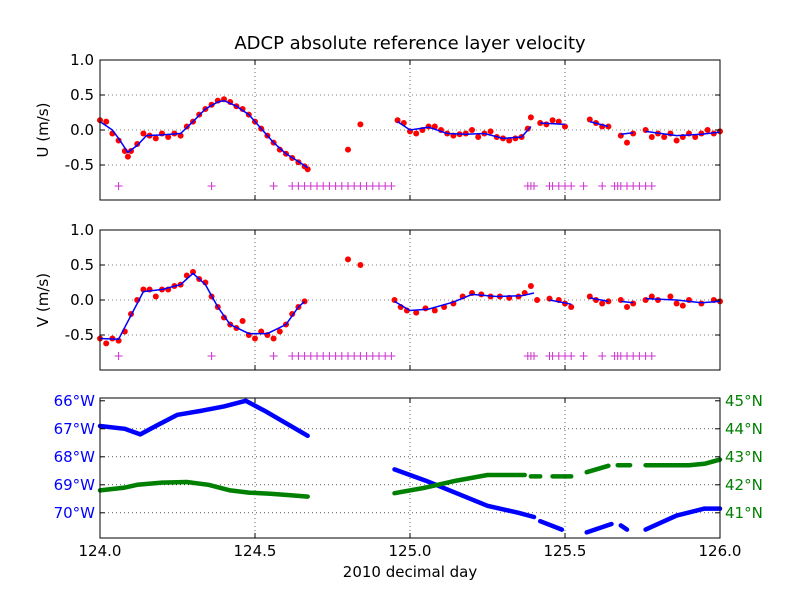 Image resolution: width=800 pixels, height=600 pixels. Describe the element at coordinates (744, 429) in the screenshot. I see `lat-tick-label: 44°N` at that location.